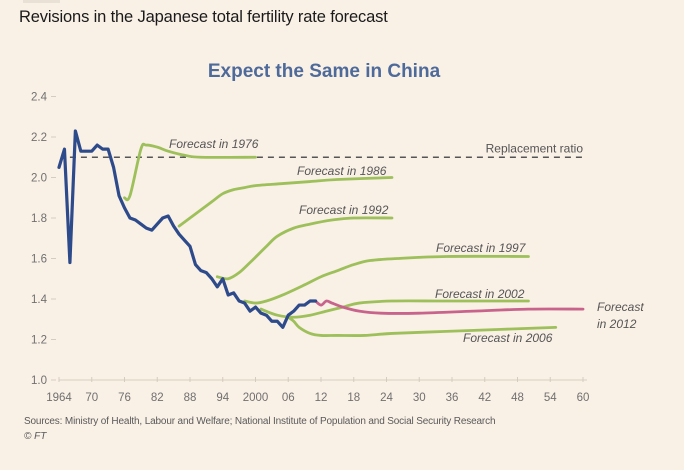 The width and height of the screenshot is (684, 470). I want to click on annotation-forecast-in-2006: Forecast in 2006, so click(508, 338).